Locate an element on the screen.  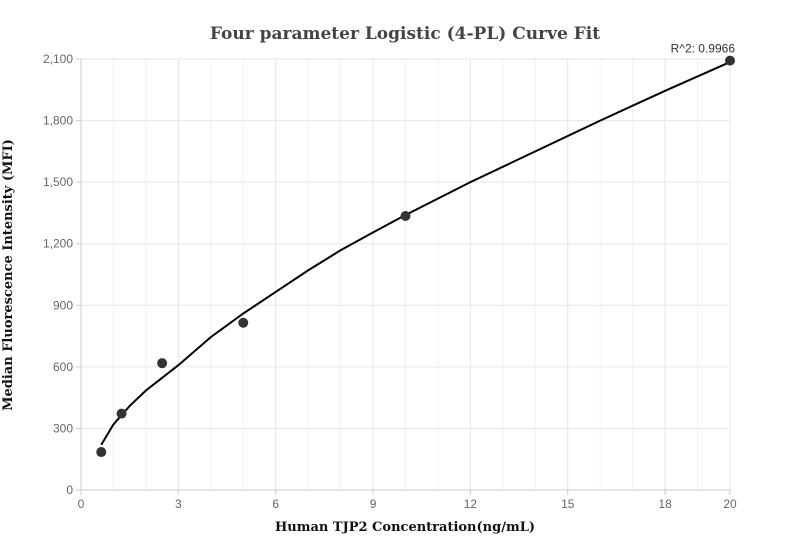
chart-title: Four parameter Logistic (4-PL) Curve Fit is located at coordinates (405, 34).